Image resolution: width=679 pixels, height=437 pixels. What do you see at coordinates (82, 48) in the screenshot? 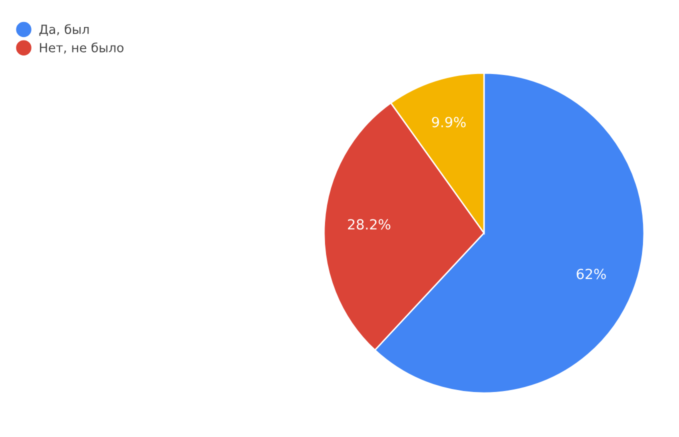
I see `legend-label: Нет, не было` at bounding box center [82, 48].